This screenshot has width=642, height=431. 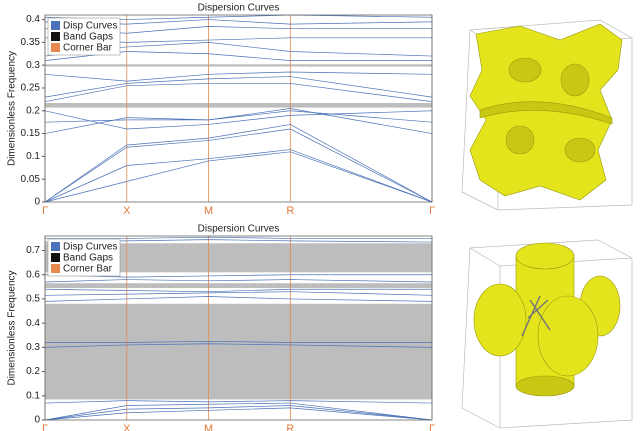 I want to click on side-cylinder, so click(x=500, y=320).